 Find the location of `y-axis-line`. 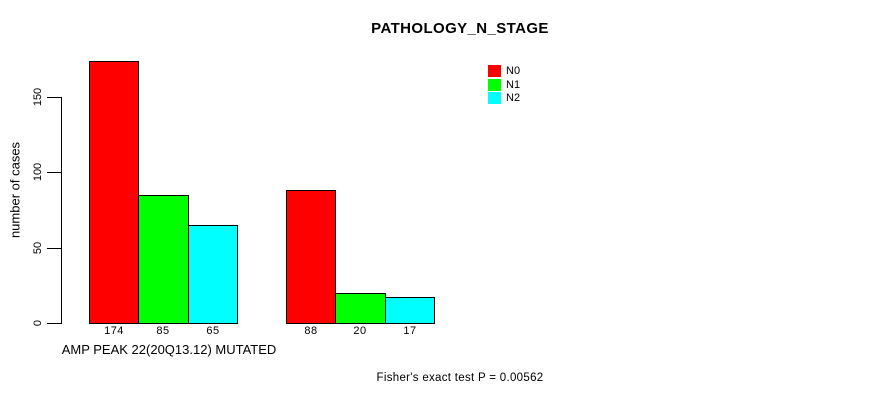

y-axis-line is located at coordinates (61, 210).